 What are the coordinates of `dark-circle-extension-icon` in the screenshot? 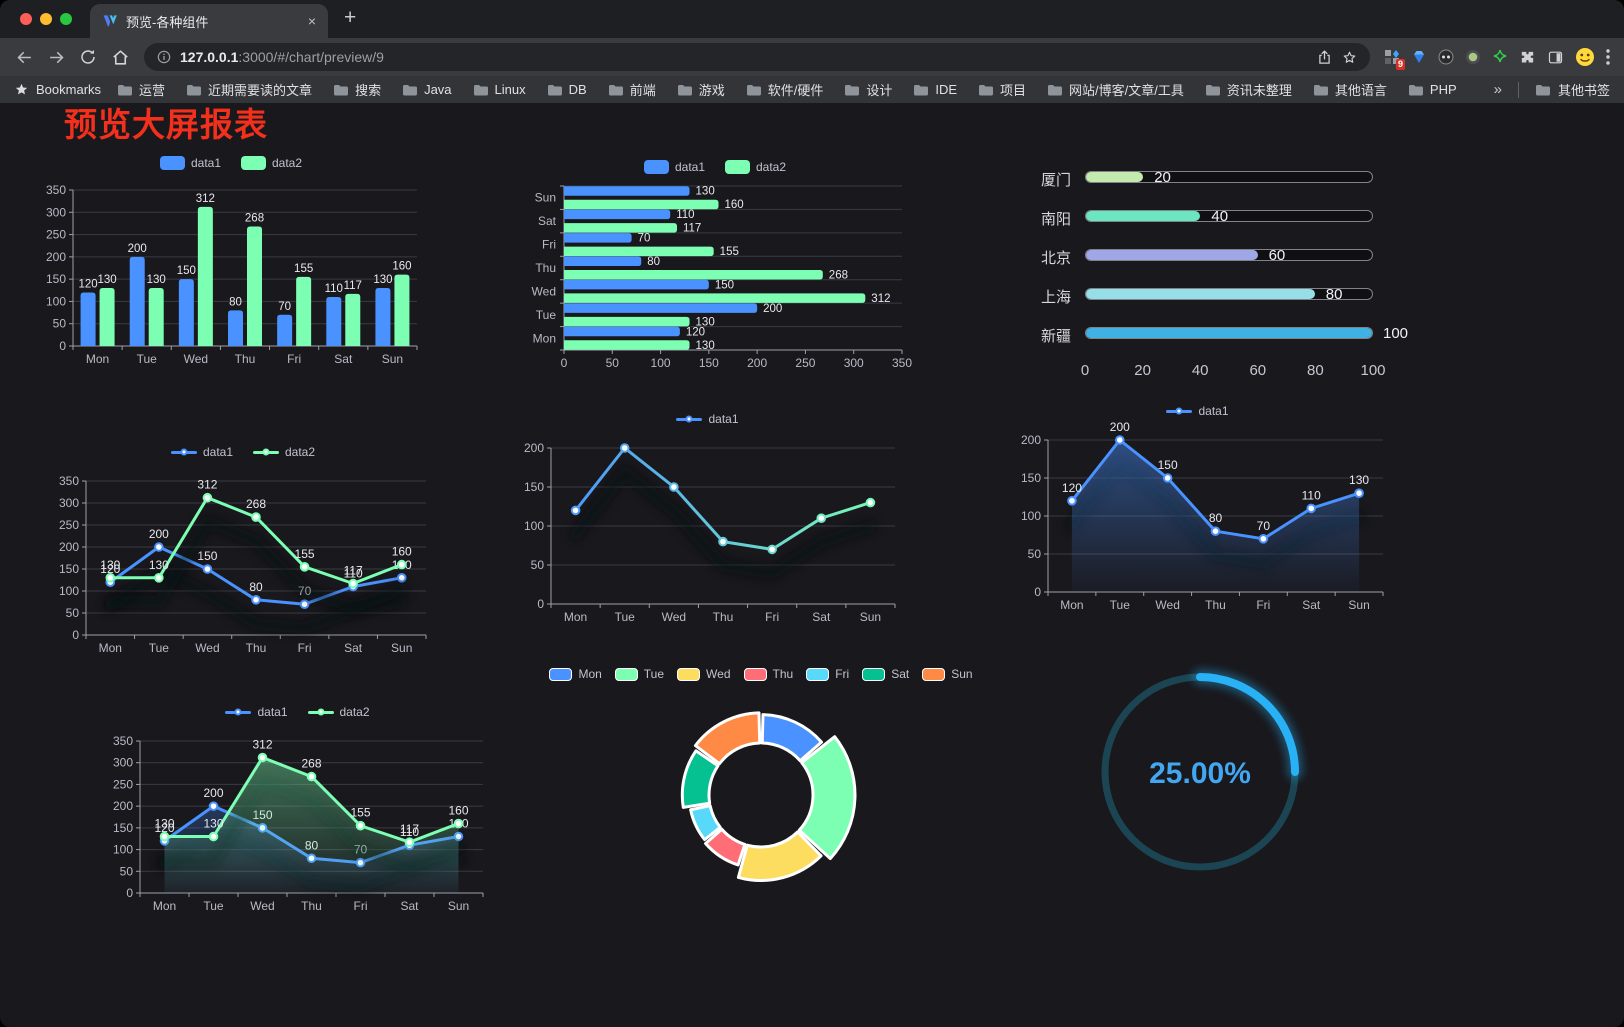 It's located at (1446, 57).